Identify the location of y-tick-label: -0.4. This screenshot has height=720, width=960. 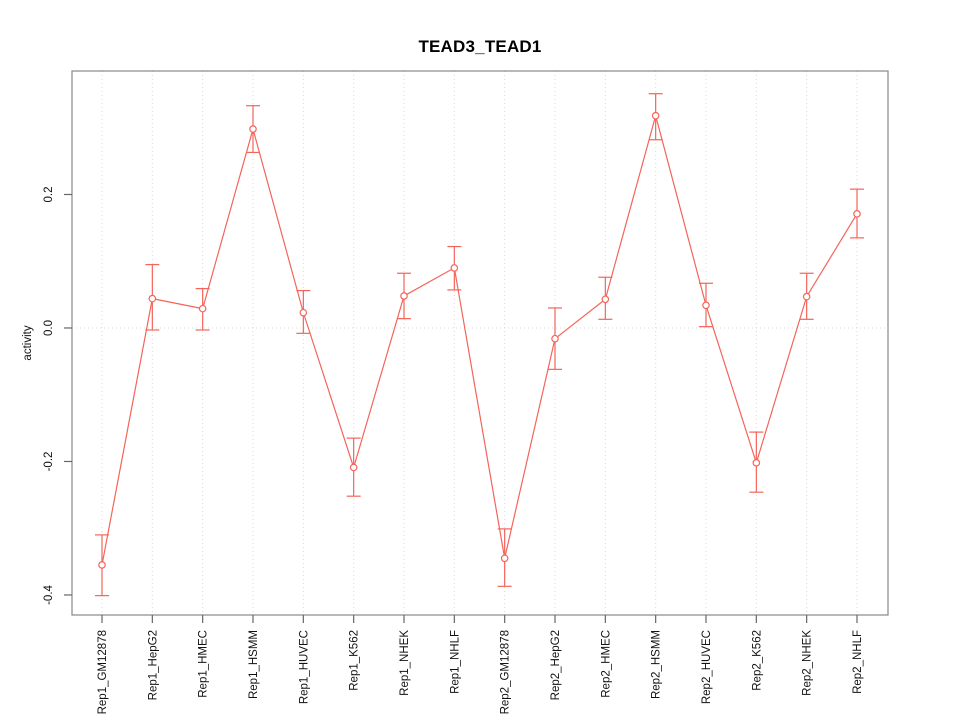
(49, 594).